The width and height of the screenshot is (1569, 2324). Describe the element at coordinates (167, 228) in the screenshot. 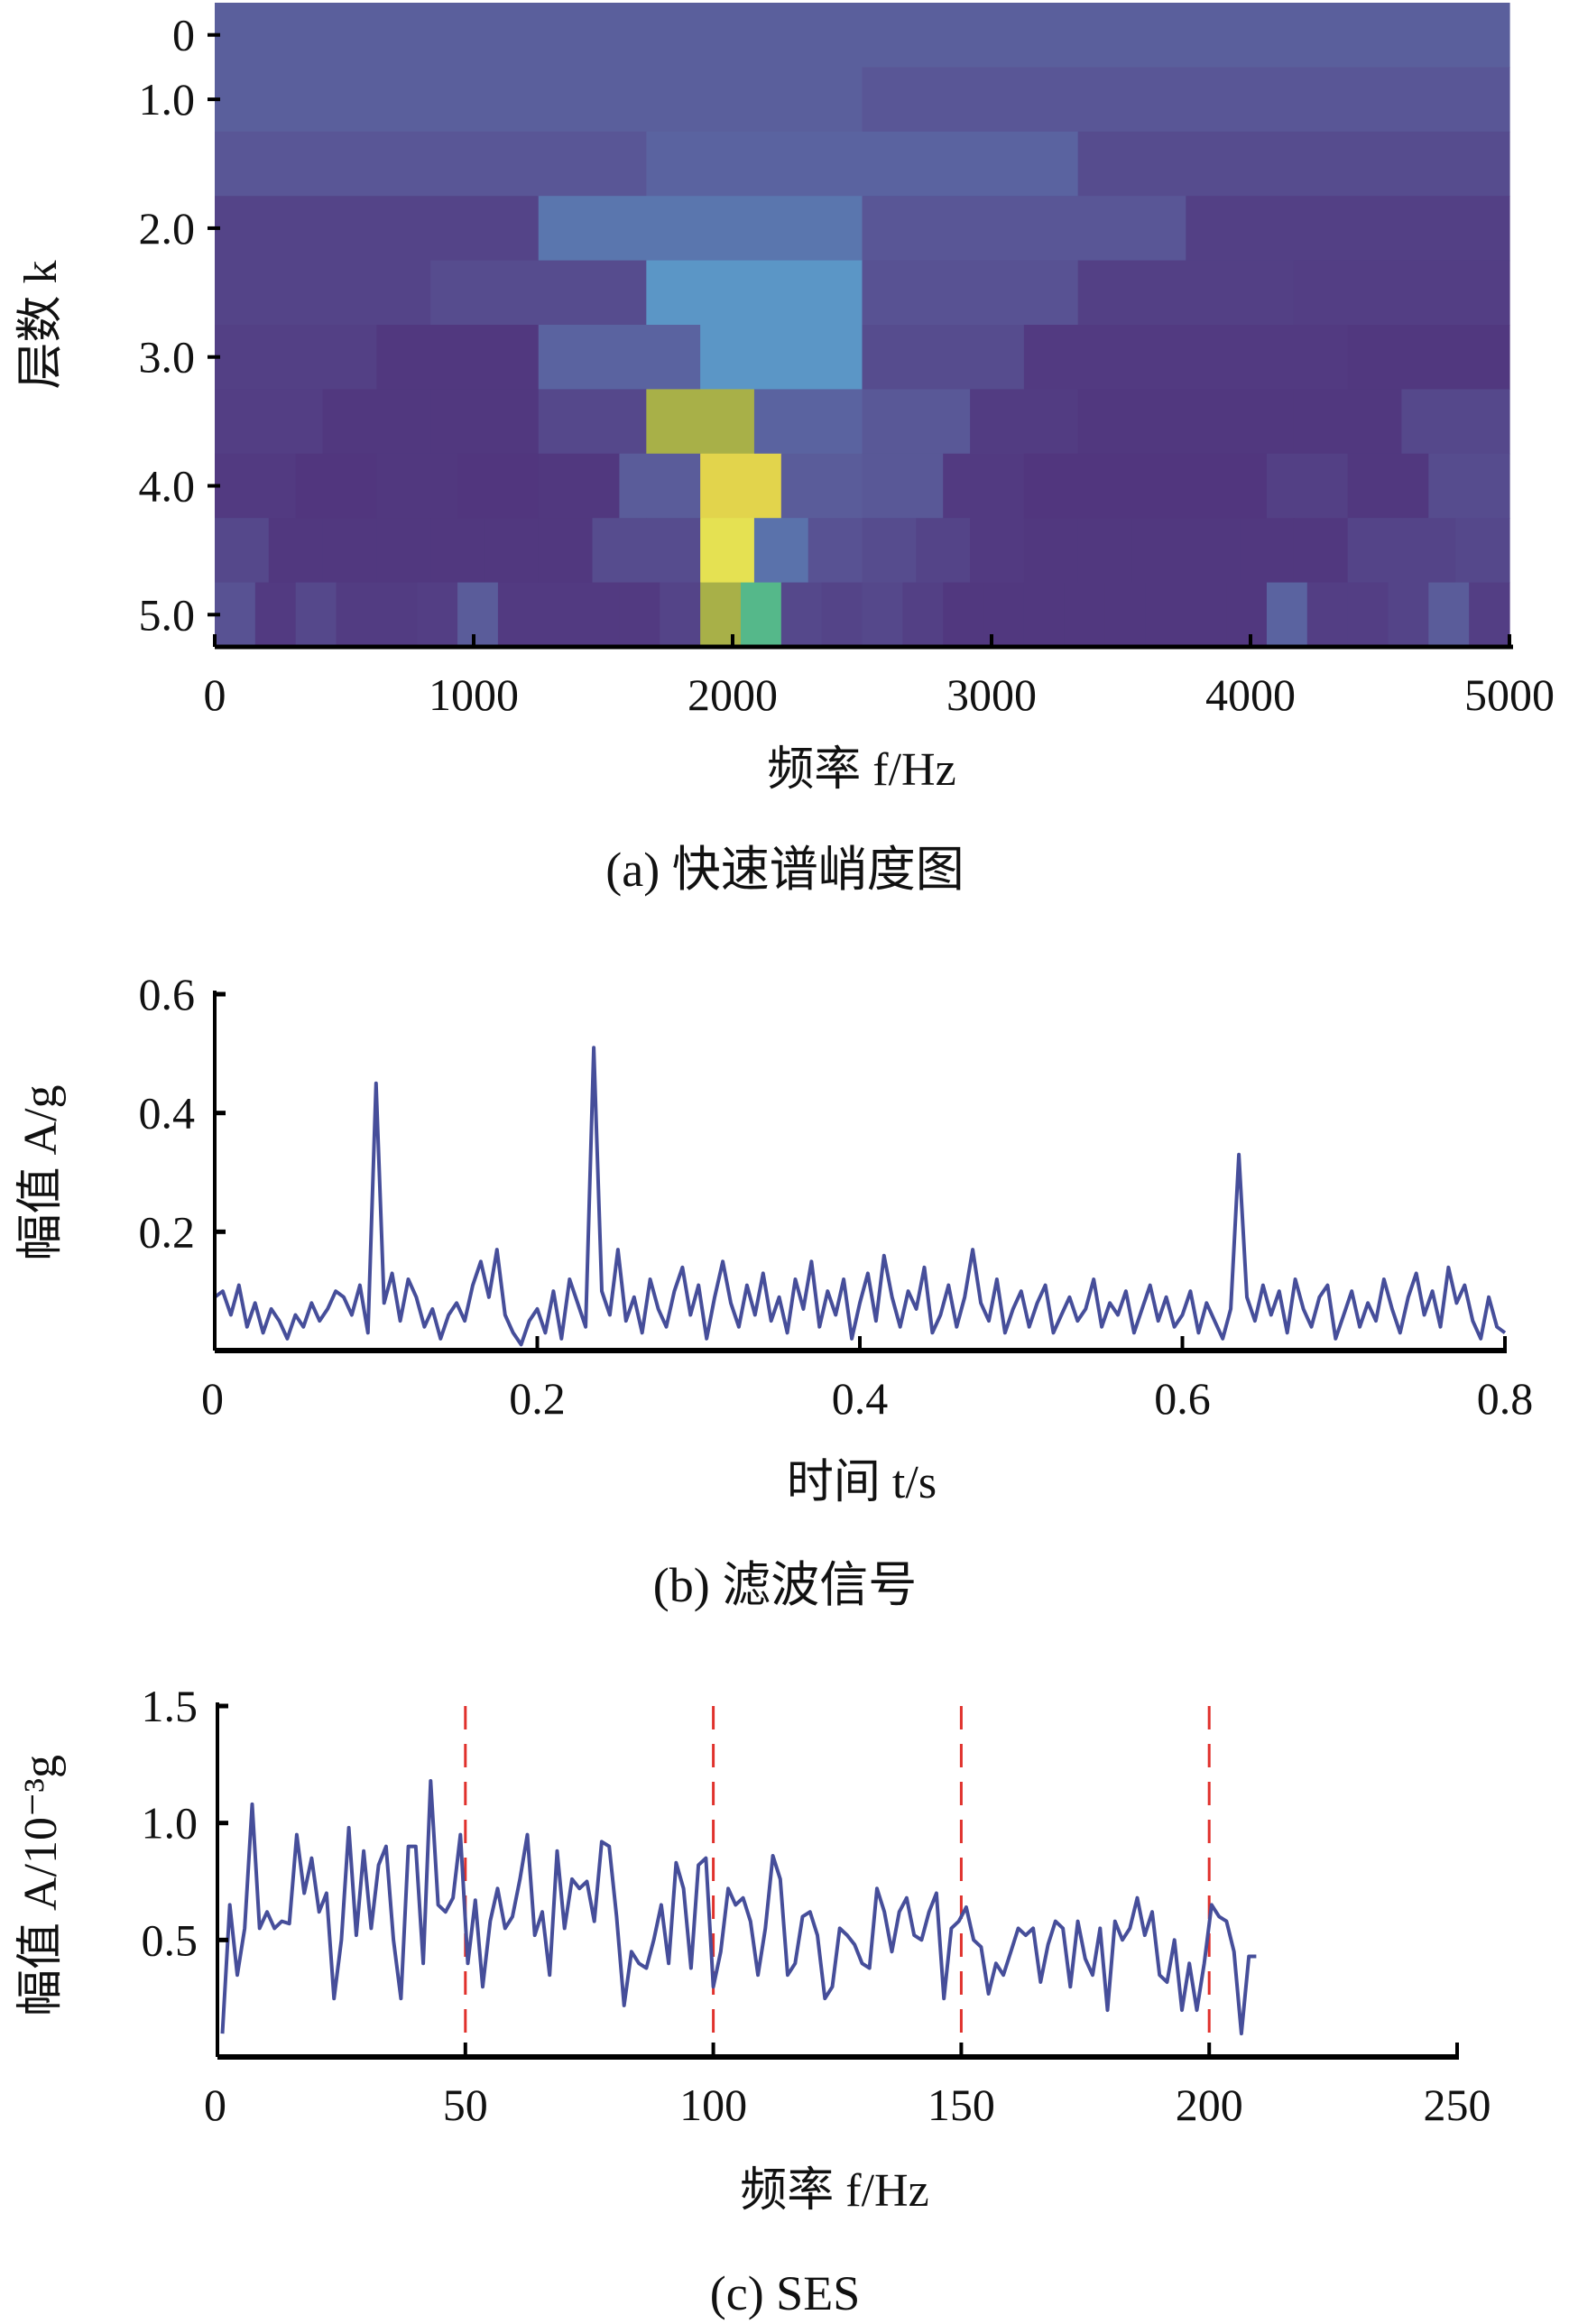

I see `y-tick-label: 2.0` at that location.